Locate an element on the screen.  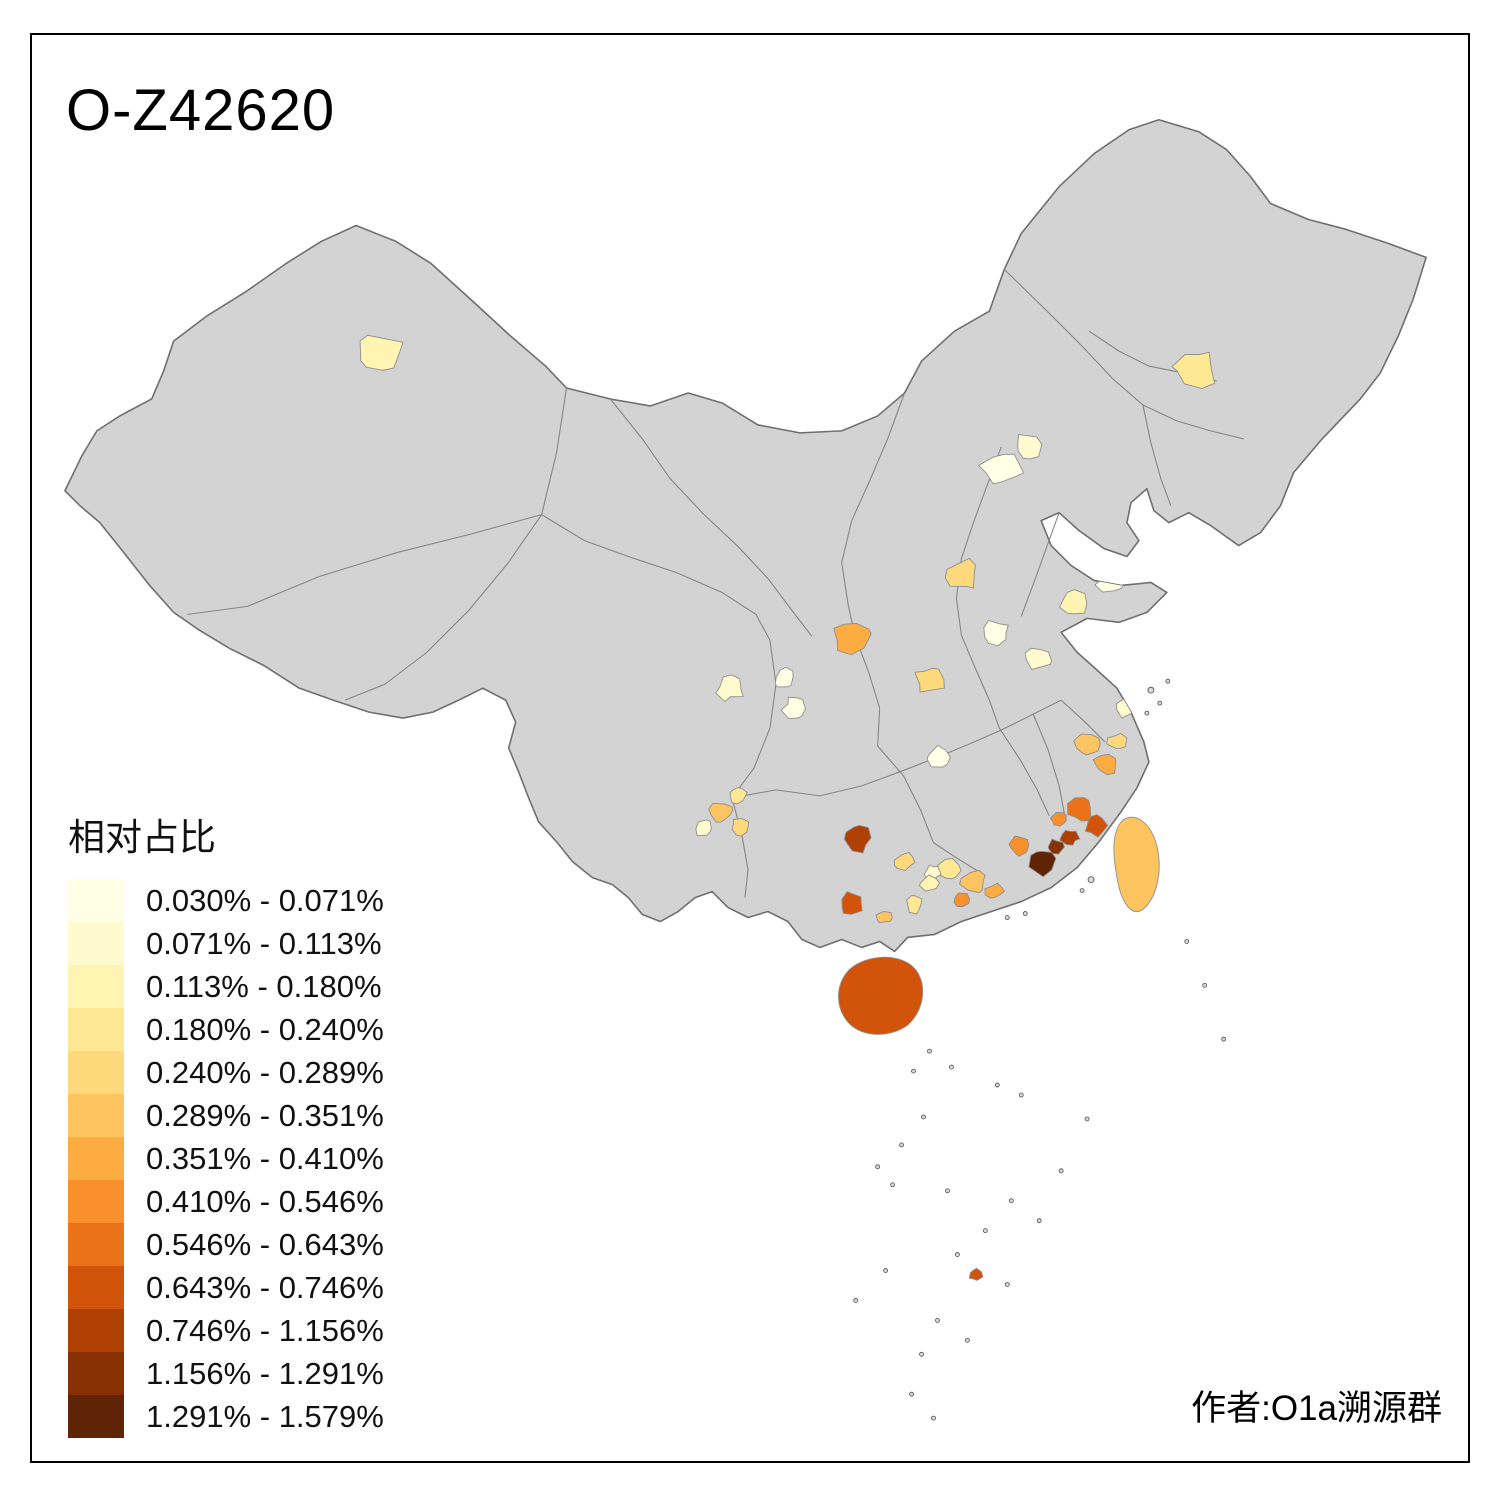
legend-item: 0.289% - 0.351% is located at coordinates (226, 1115).